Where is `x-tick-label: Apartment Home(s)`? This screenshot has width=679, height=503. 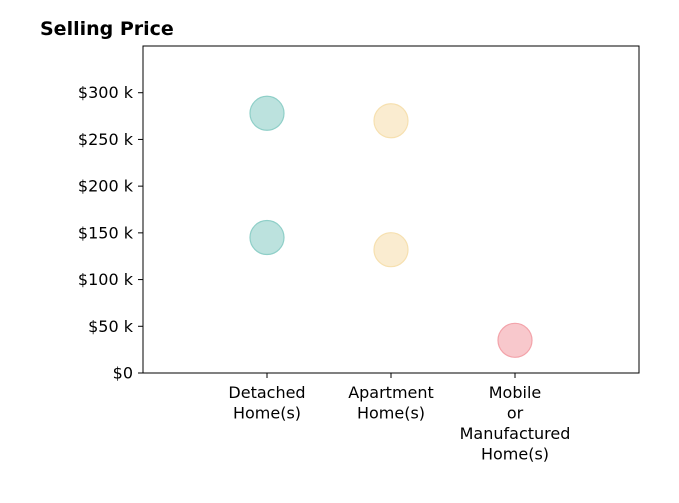
x-tick-label: Apartment Home(s) is located at coordinates (391, 403).